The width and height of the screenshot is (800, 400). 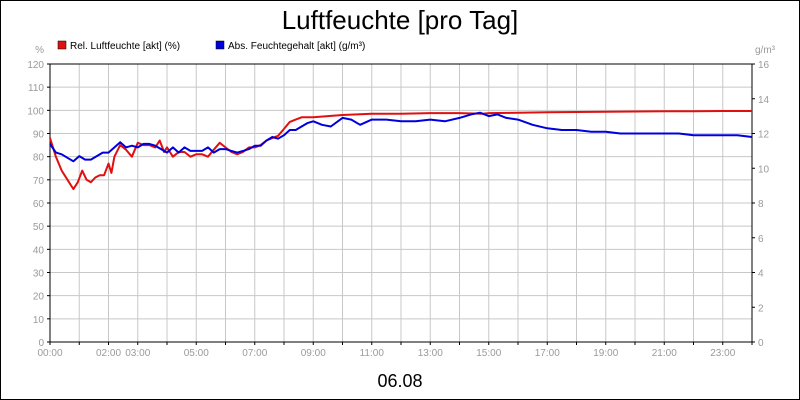 I want to click on right-tick-label: 2, so click(x=761, y=308).